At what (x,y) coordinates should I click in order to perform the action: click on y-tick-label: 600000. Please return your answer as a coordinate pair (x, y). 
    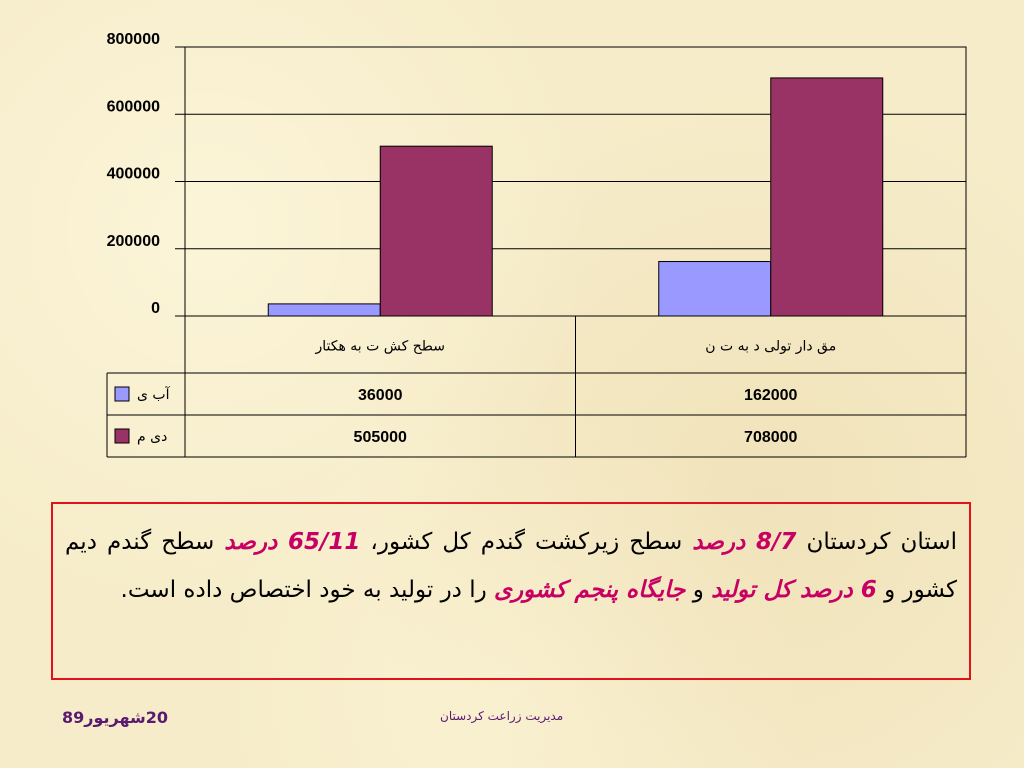
    Looking at the image, I should click on (133, 106).